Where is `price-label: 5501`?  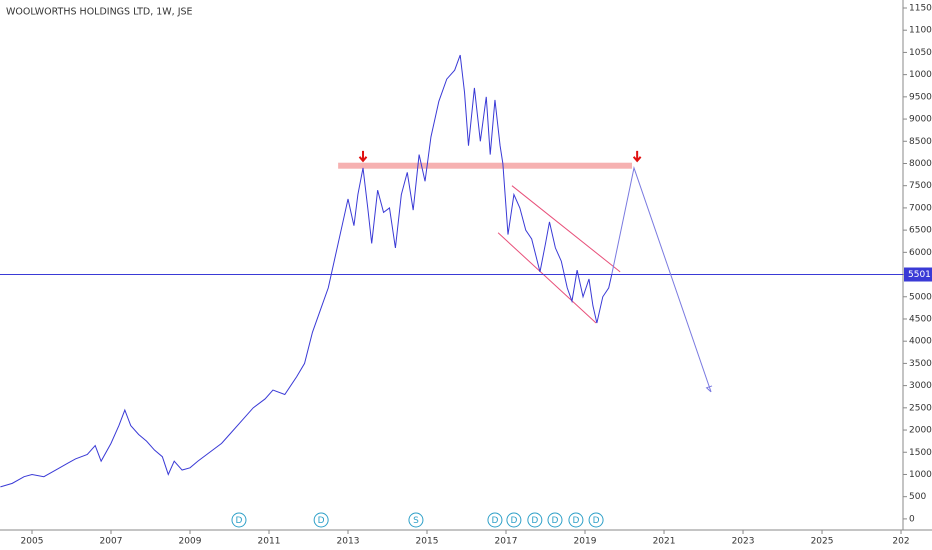
price-label: 5501 is located at coordinates (919, 275).